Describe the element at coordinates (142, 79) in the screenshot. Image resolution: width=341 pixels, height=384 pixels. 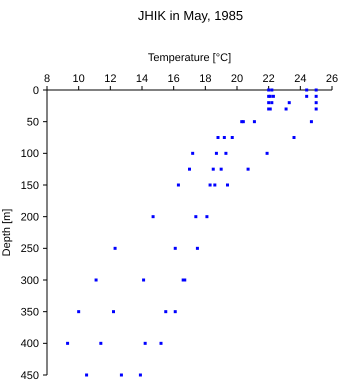
I see `x-tick-label: 14` at that location.